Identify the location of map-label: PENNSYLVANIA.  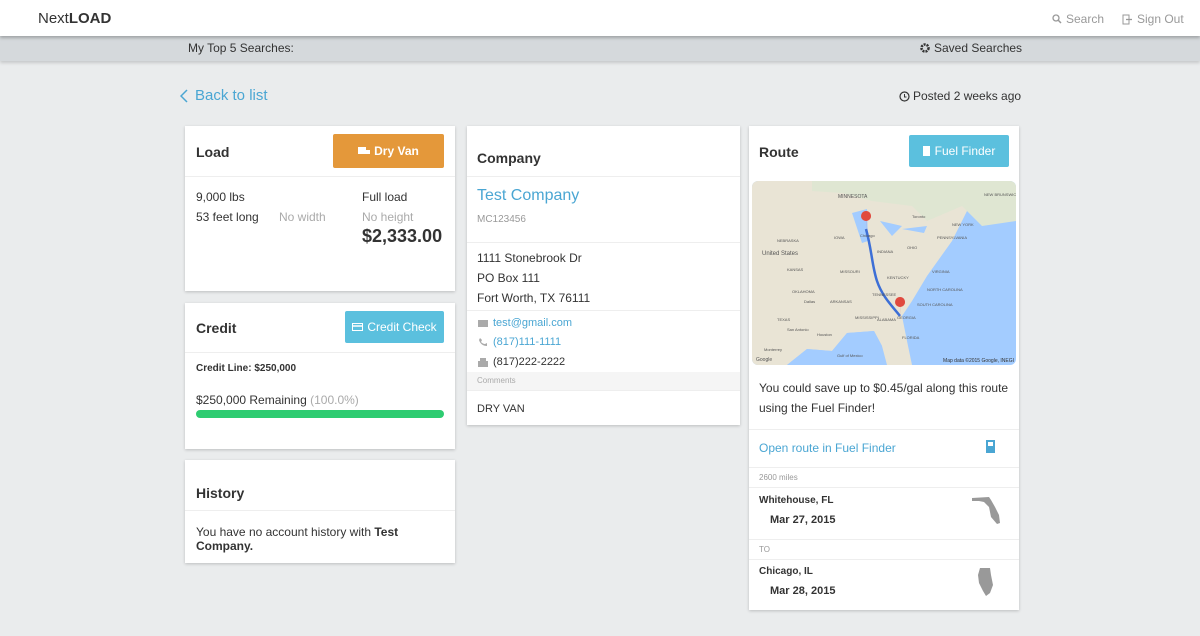
(952, 237).